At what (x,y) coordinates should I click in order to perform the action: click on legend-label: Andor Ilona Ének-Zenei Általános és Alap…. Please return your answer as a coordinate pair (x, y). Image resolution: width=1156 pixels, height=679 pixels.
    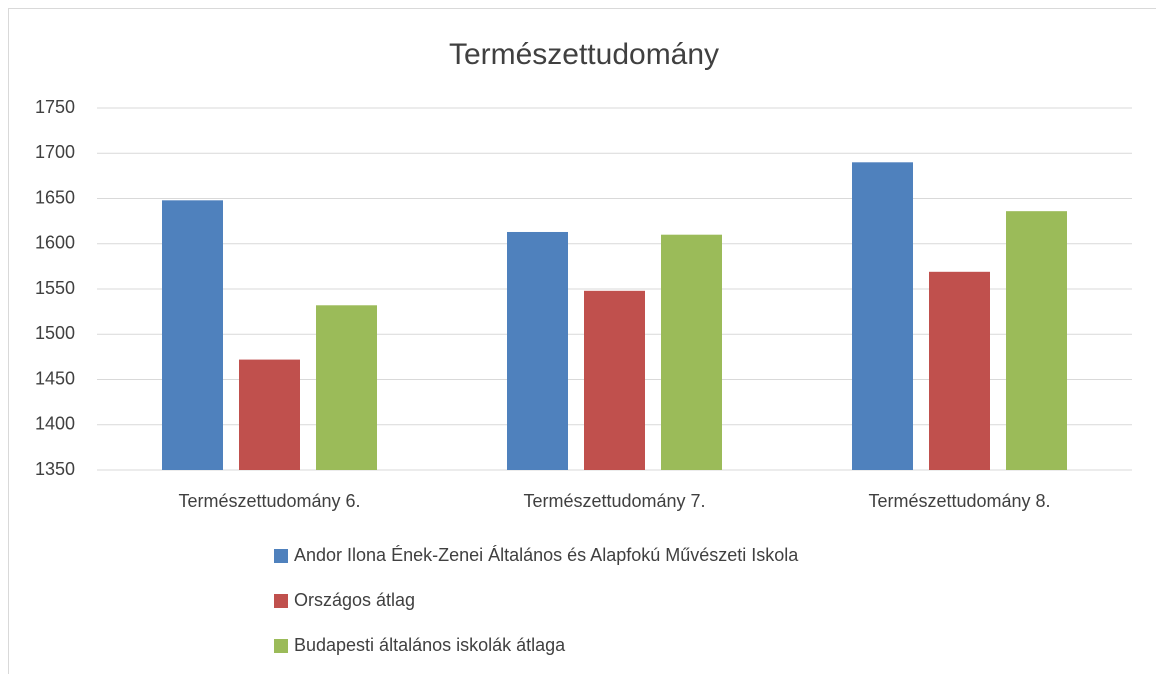
    Looking at the image, I should click on (546, 555).